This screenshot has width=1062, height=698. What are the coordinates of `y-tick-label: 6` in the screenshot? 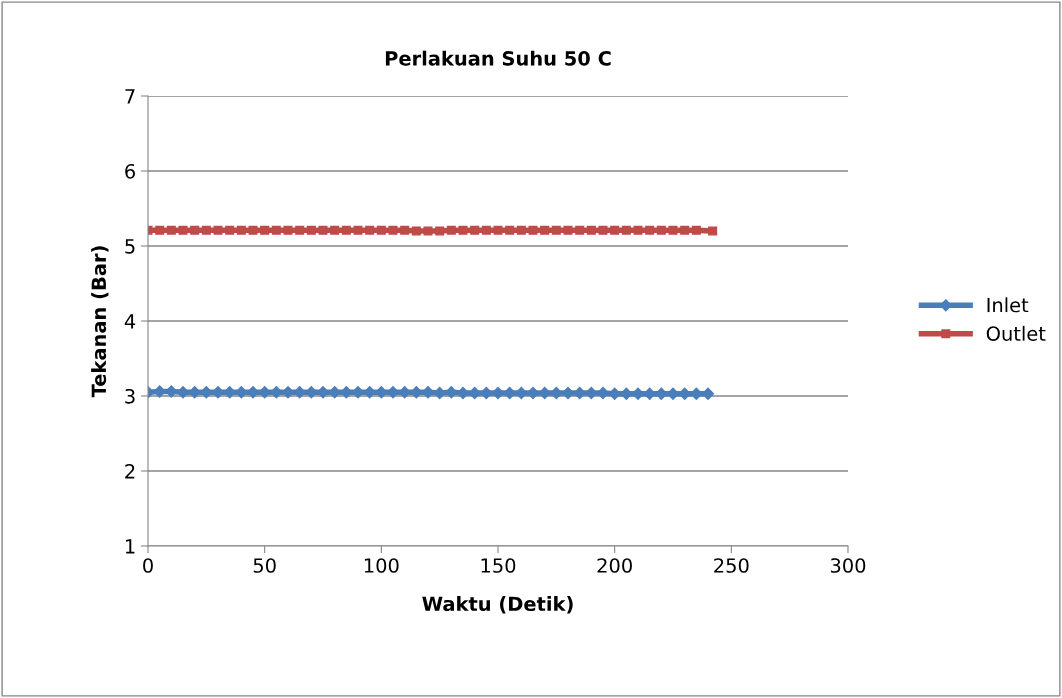 It's located at (130, 171).